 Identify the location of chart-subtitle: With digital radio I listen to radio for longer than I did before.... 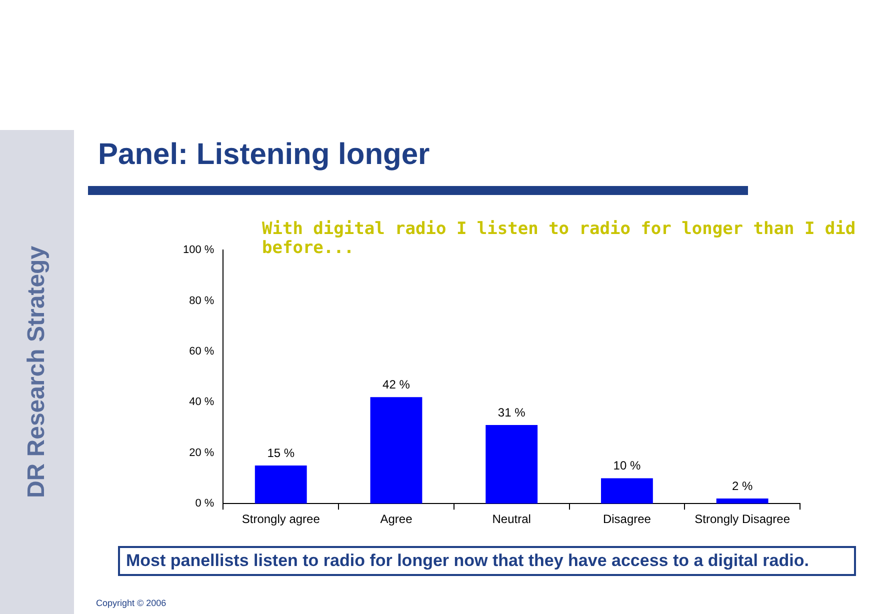
(559, 238).